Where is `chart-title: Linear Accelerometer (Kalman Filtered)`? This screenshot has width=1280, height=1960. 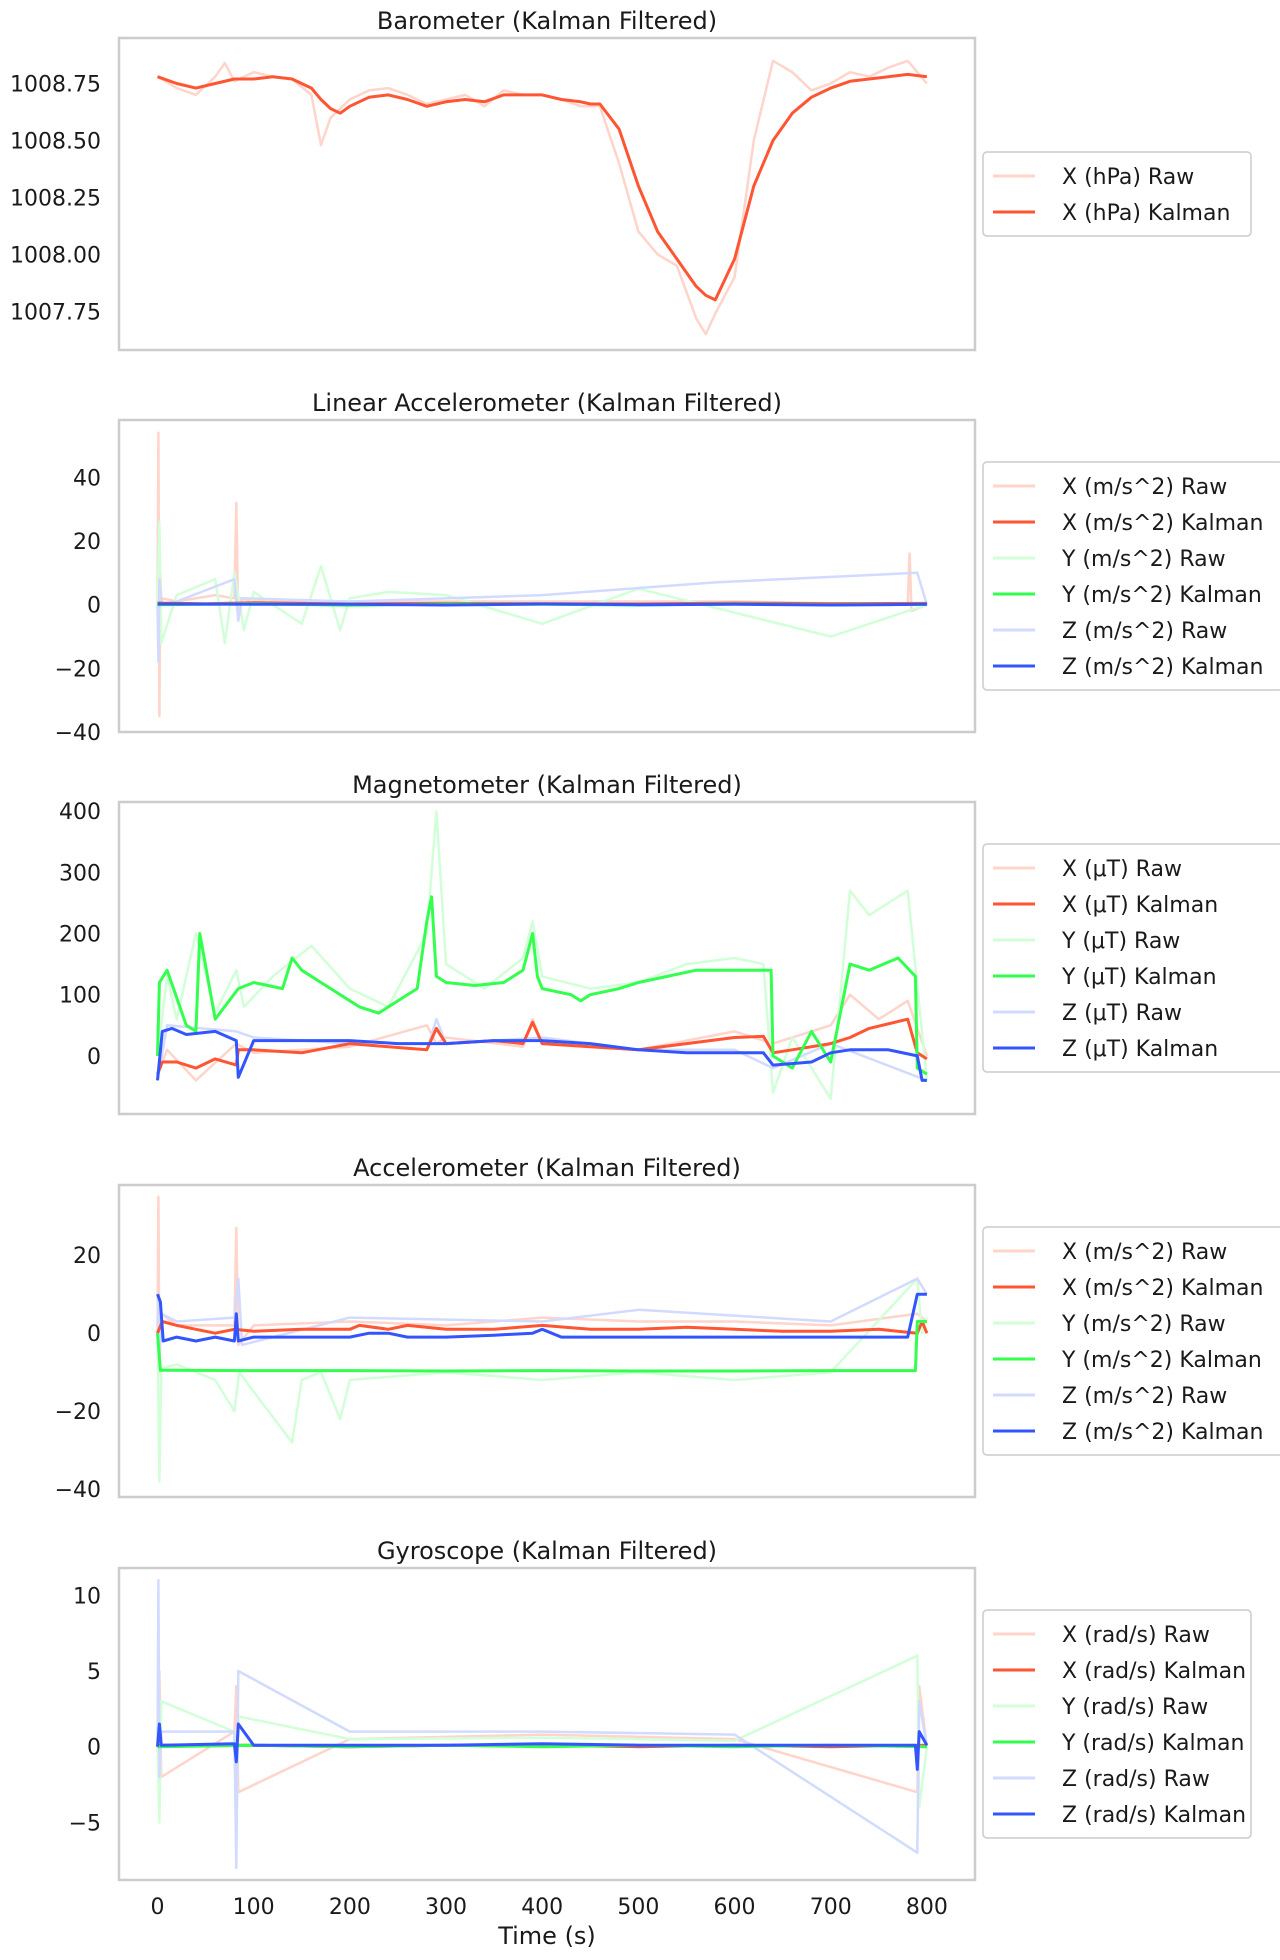
chart-title: Linear Accelerometer (Kalman Filtered) is located at coordinates (547, 403).